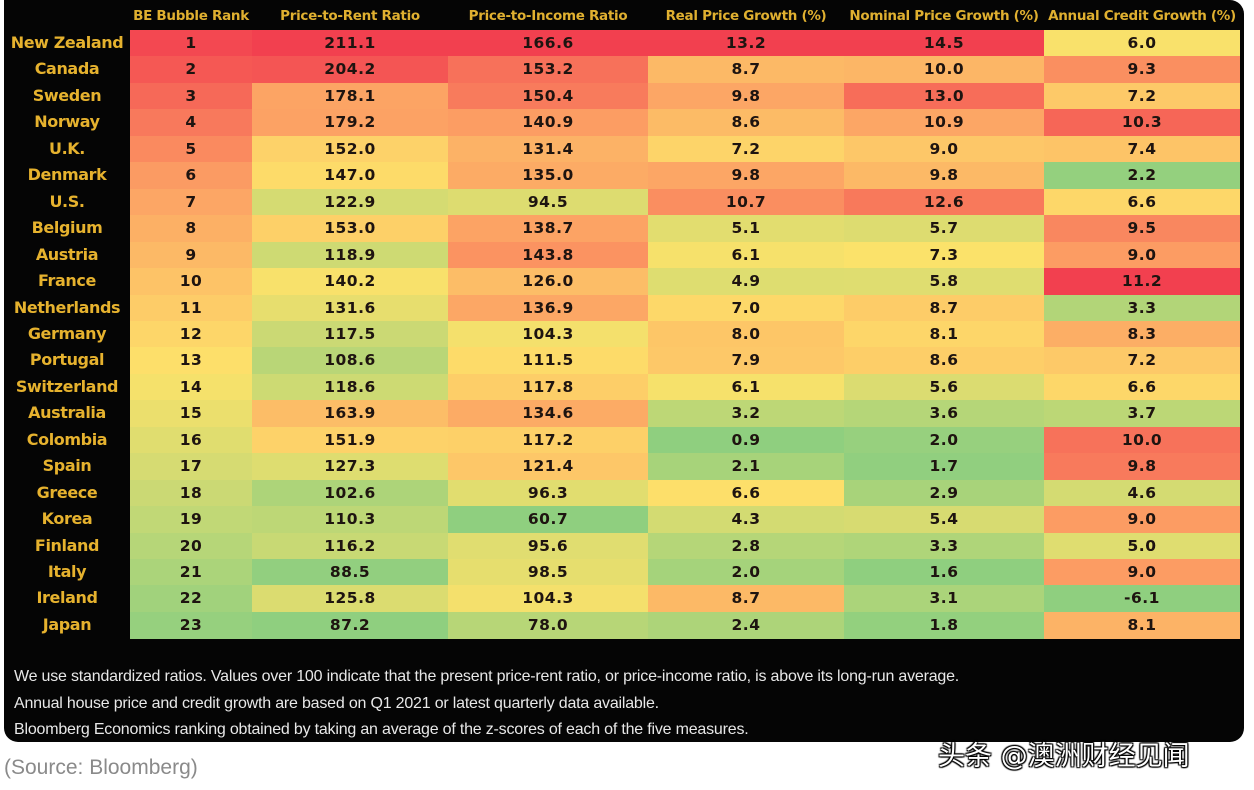 The image size is (1254, 790). Describe the element at coordinates (746, 467) in the screenshot. I see `data-cell: 2.1` at that location.